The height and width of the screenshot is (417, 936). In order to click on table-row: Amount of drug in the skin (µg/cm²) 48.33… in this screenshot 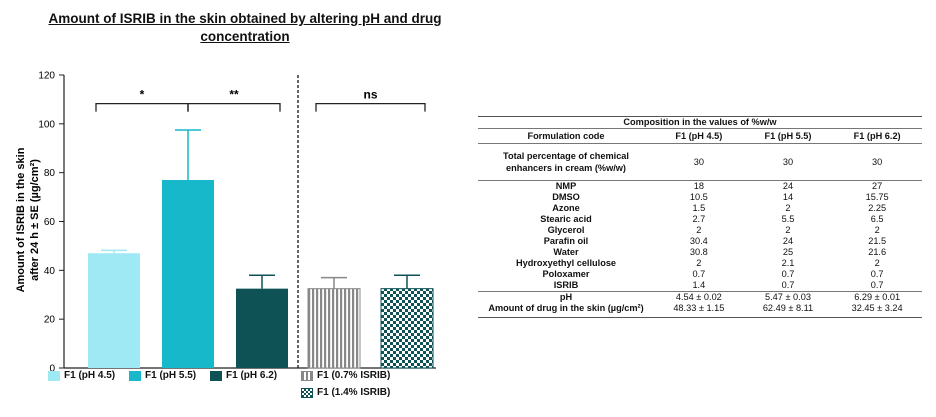, I will do `click(700, 310)`.